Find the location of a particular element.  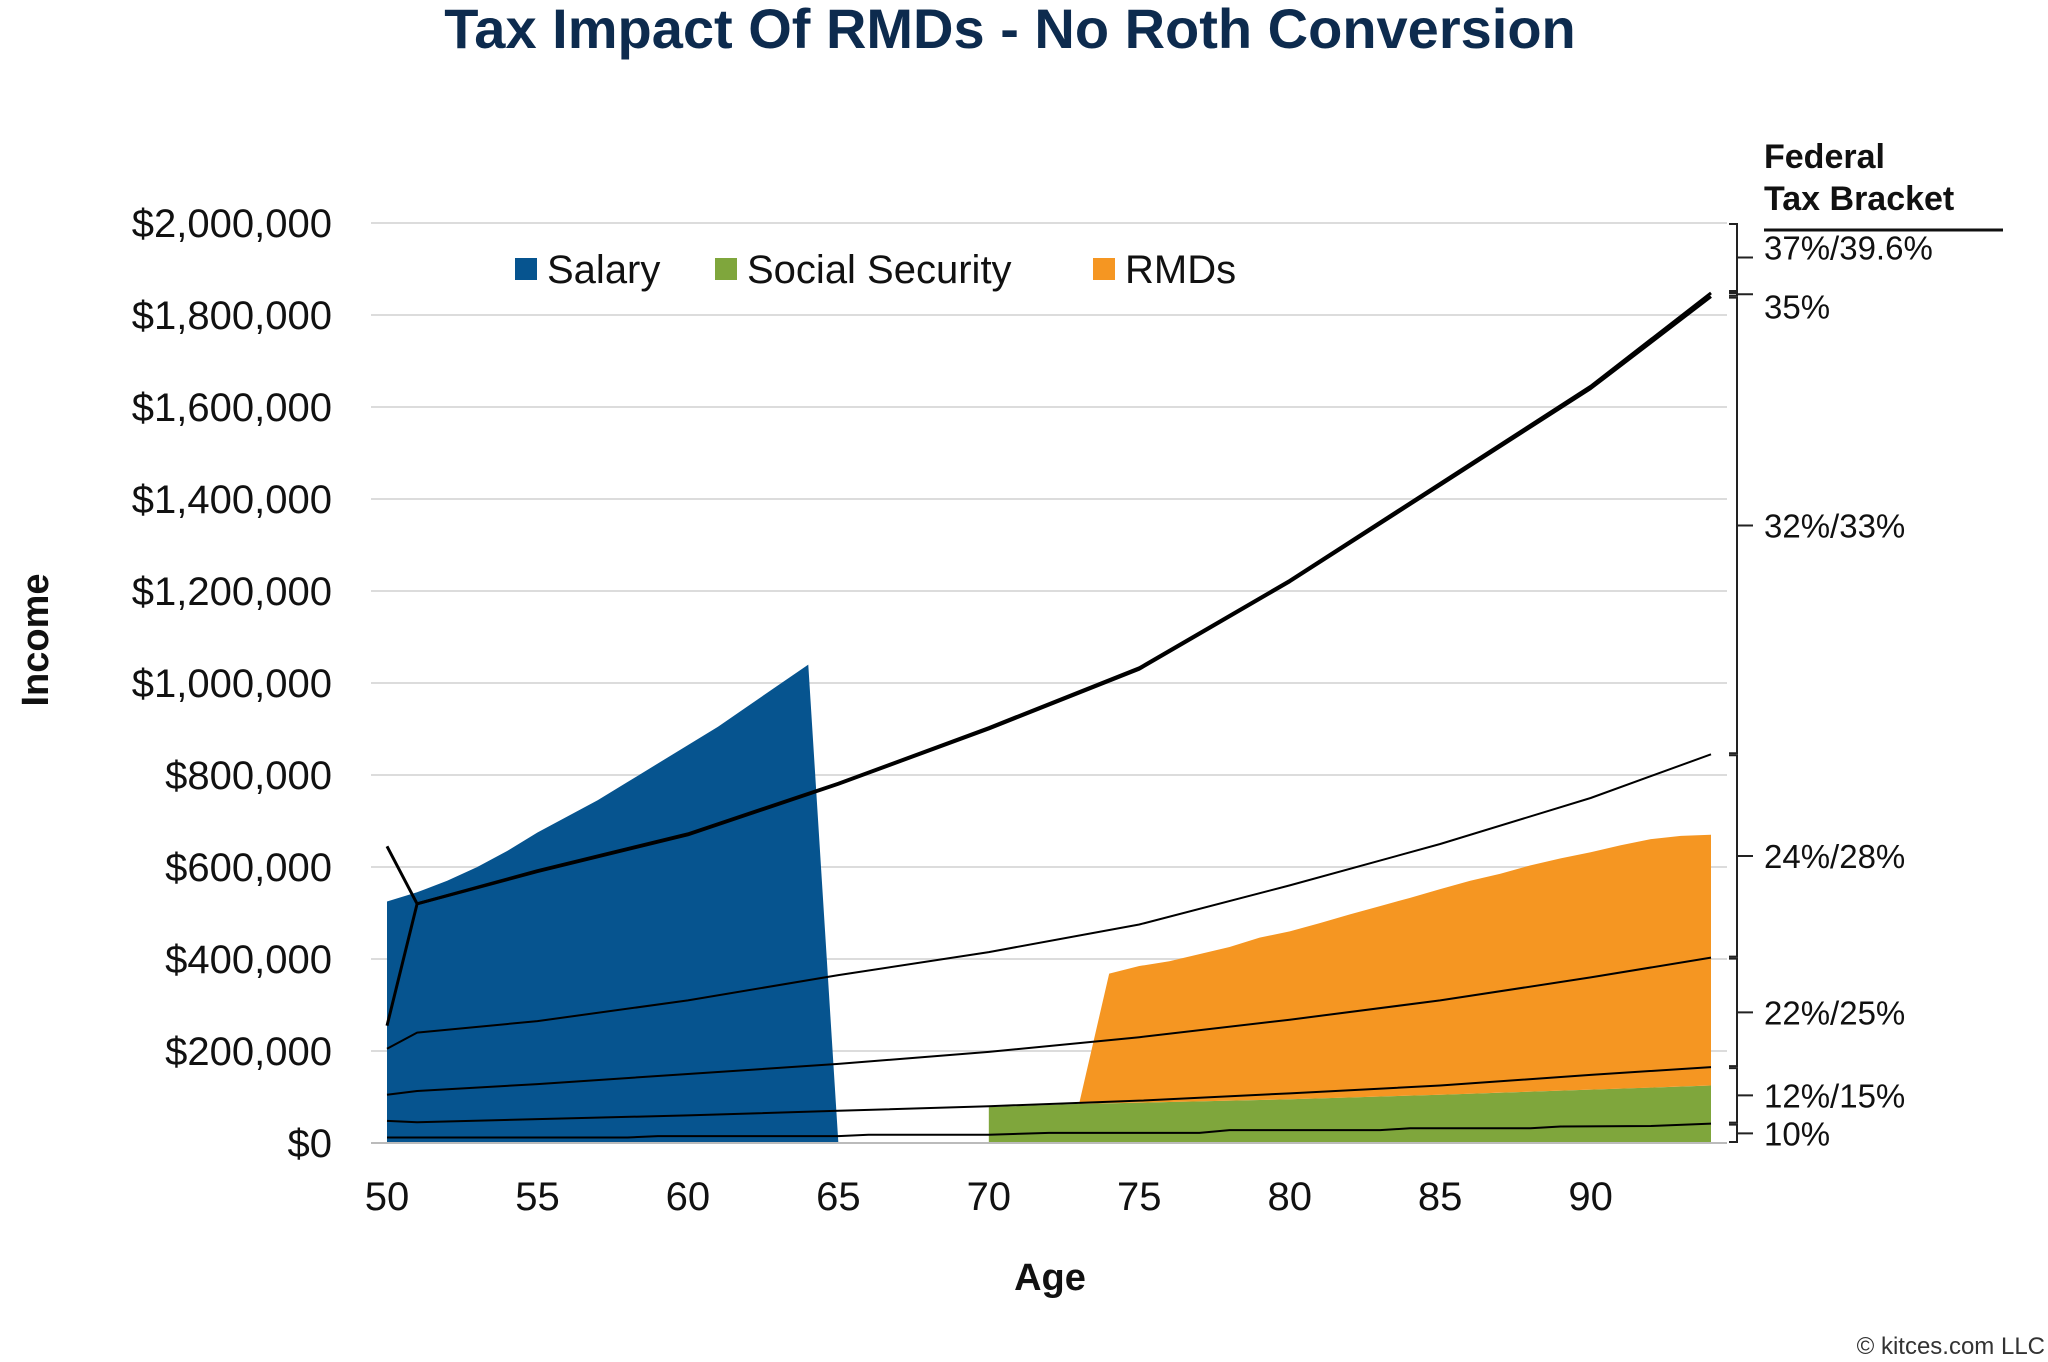

salary-area is located at coordinates (613, 903).